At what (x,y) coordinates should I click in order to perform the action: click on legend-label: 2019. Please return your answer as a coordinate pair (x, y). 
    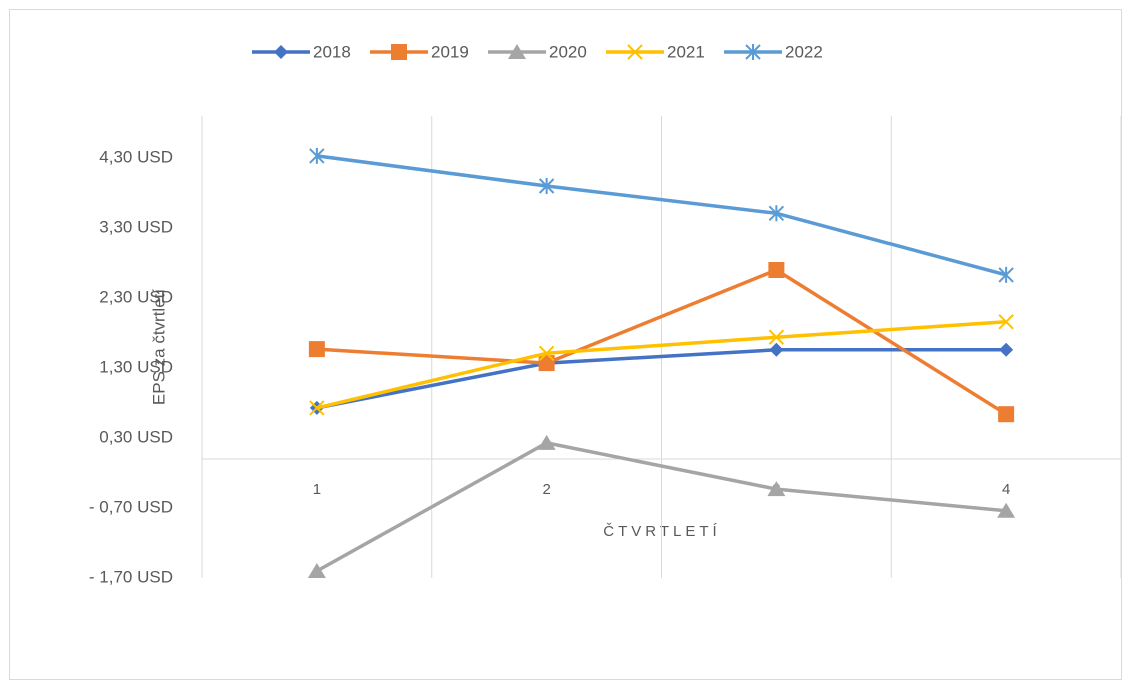
    Looking at the image, I should click on (450, 51).